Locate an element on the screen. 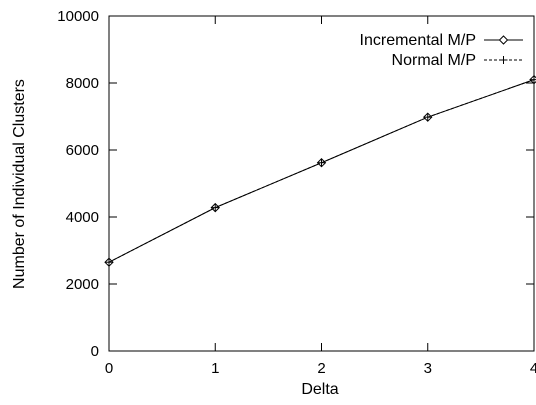  legend-item: Normal M/P is located at coordinates (457, 60).